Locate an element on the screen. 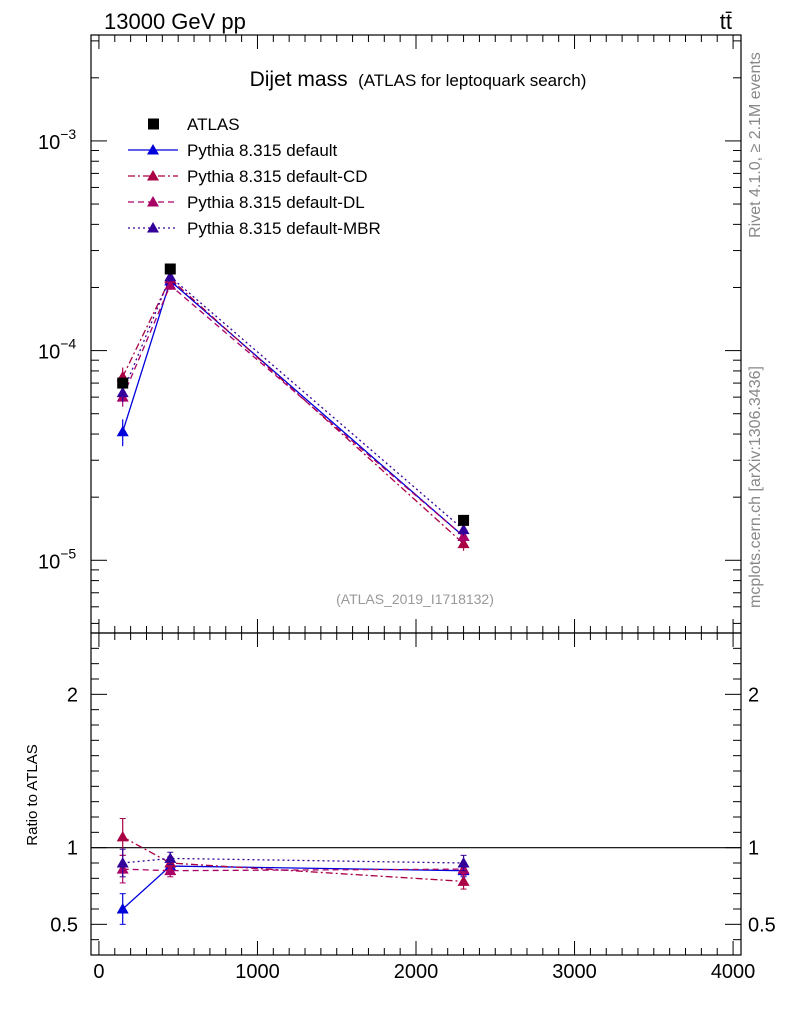  series-point-dl is located at coordinates (170, 284).